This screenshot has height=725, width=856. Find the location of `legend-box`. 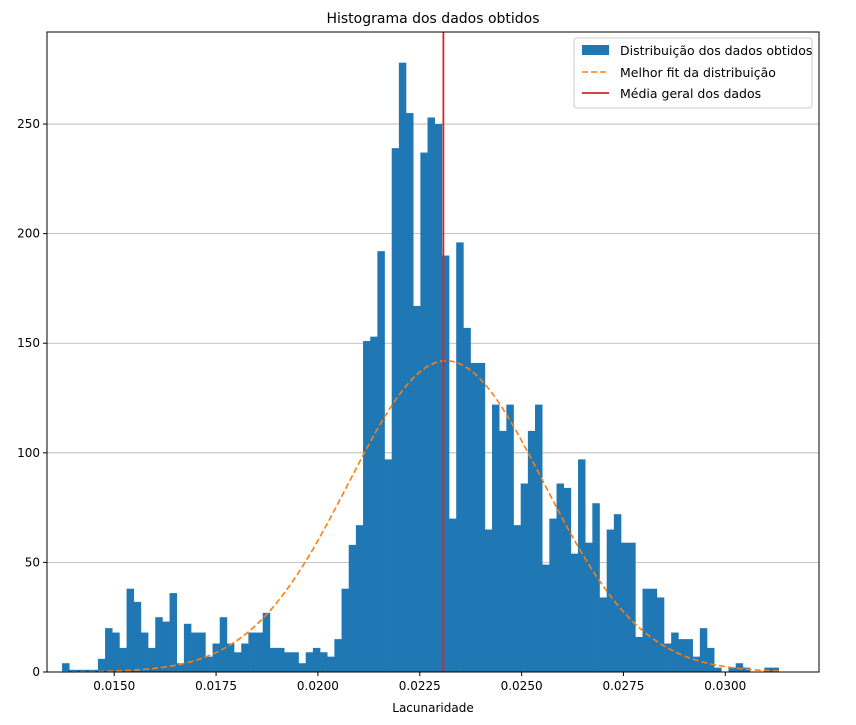

legend-box is located at coordinates (693, 73).